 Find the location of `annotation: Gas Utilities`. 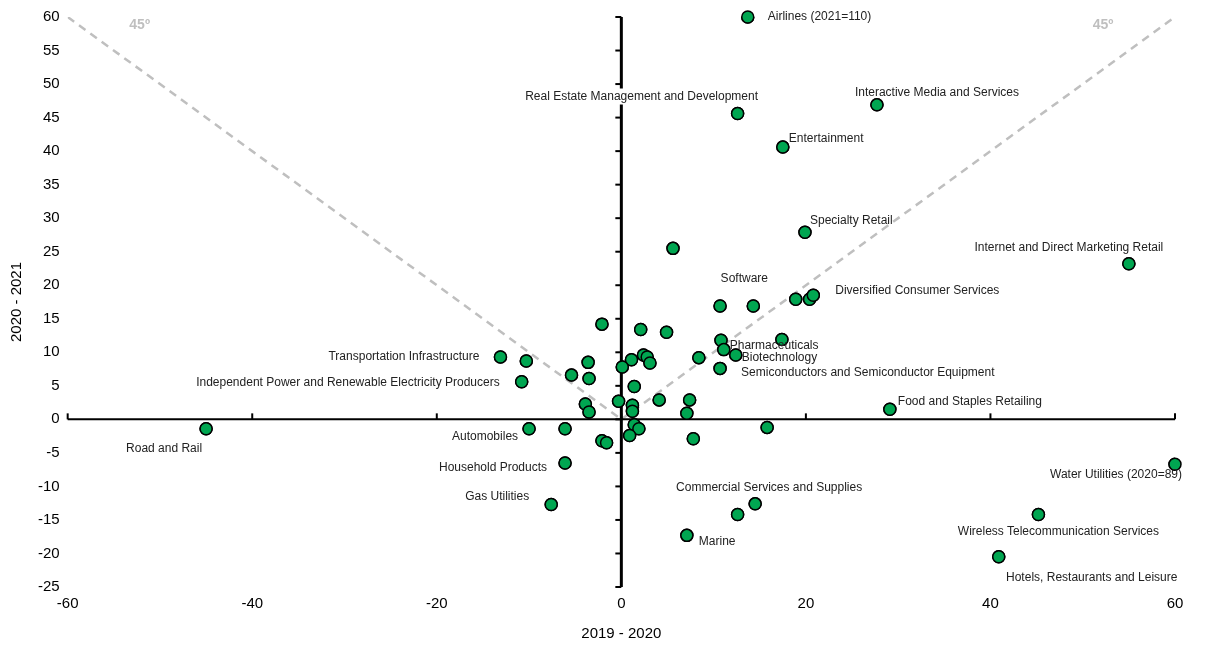

annotation: Gas Utilities is located at coordinates (497, 495).